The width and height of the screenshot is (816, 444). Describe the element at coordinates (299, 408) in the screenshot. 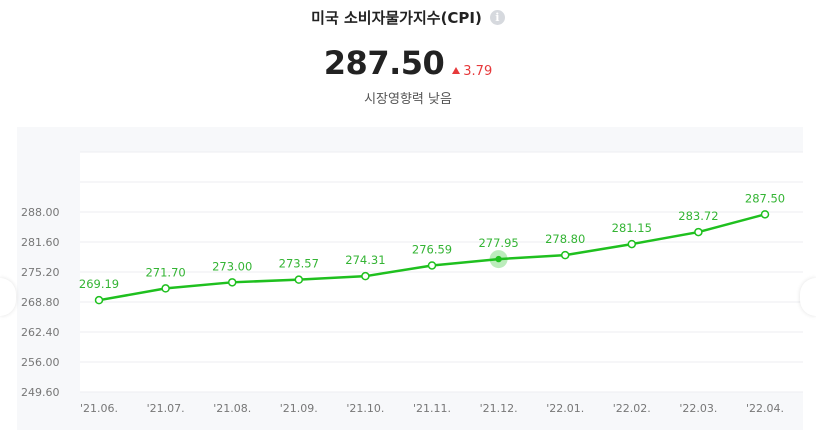

I see `x-tick-label: '21.09.` at that location.